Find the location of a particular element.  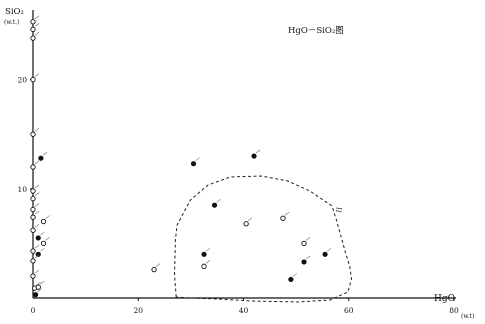

y-tick-label: 10 is located at coordinates (22, 189).